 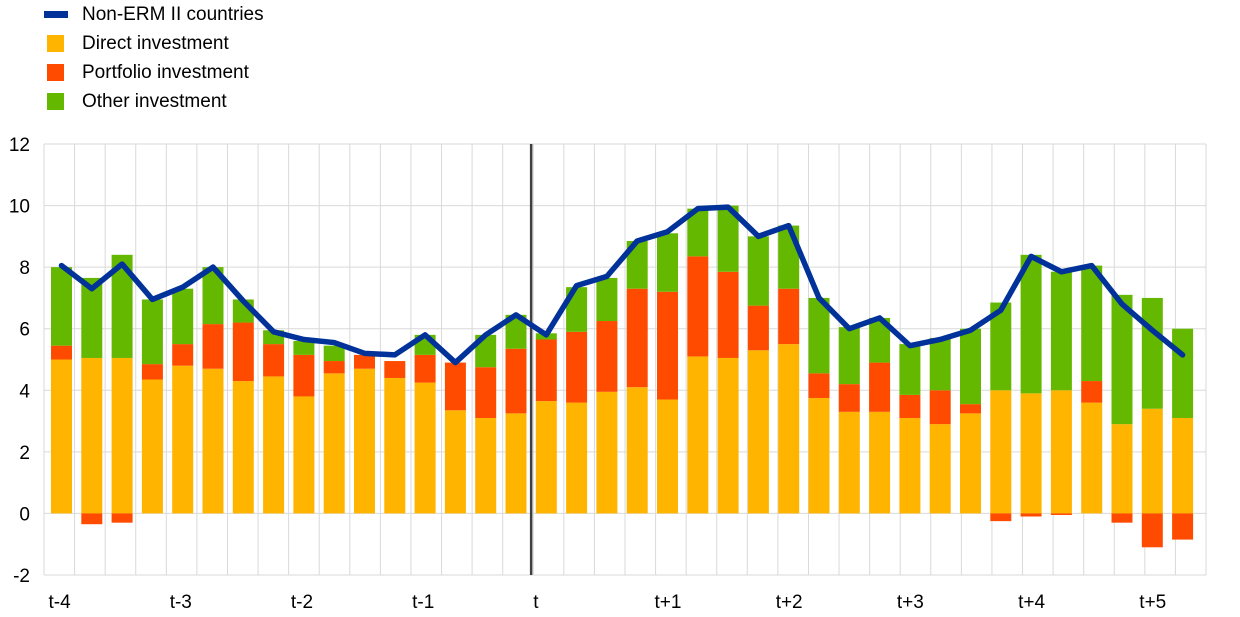 I want to click on y-tick-label: 10, so click(x=19, y=207).